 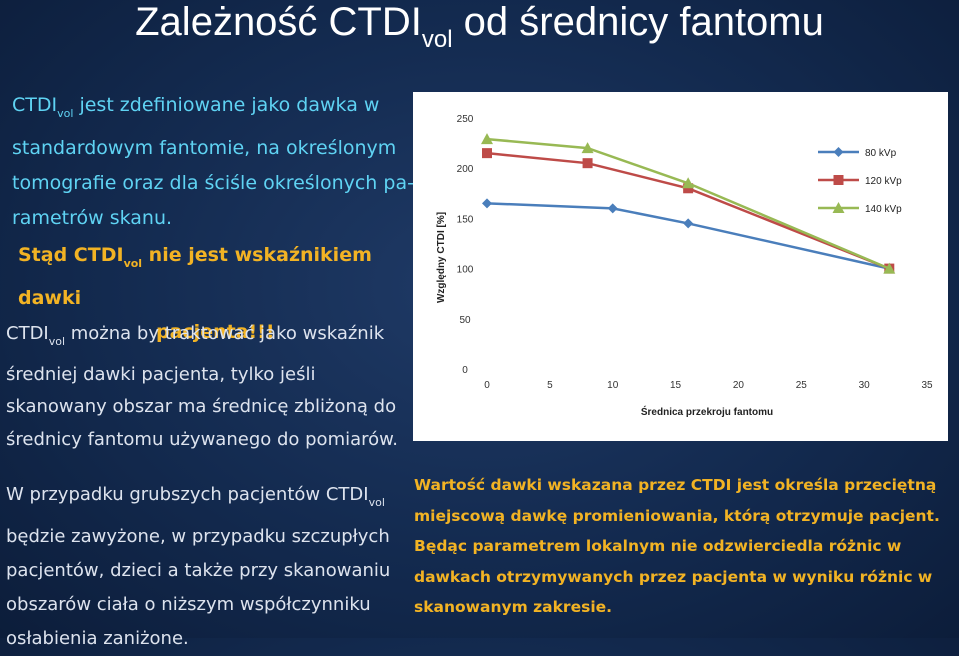 What do you see at coordinates (860, 208) in the screenshot?
I see `legend-140-kvp: 140 kVp` at bounding box center [860, 208].